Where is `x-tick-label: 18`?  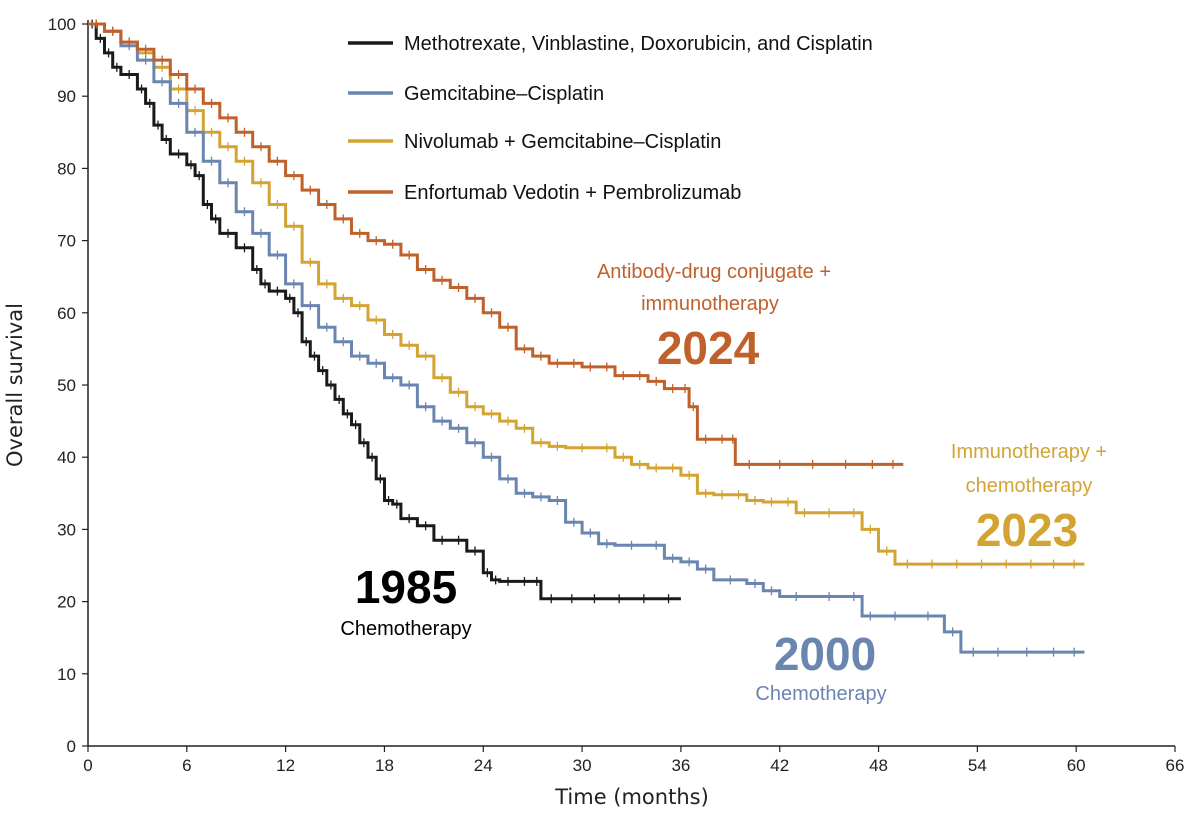 x-tick-label: 18 is located at coordinates (384, 765).